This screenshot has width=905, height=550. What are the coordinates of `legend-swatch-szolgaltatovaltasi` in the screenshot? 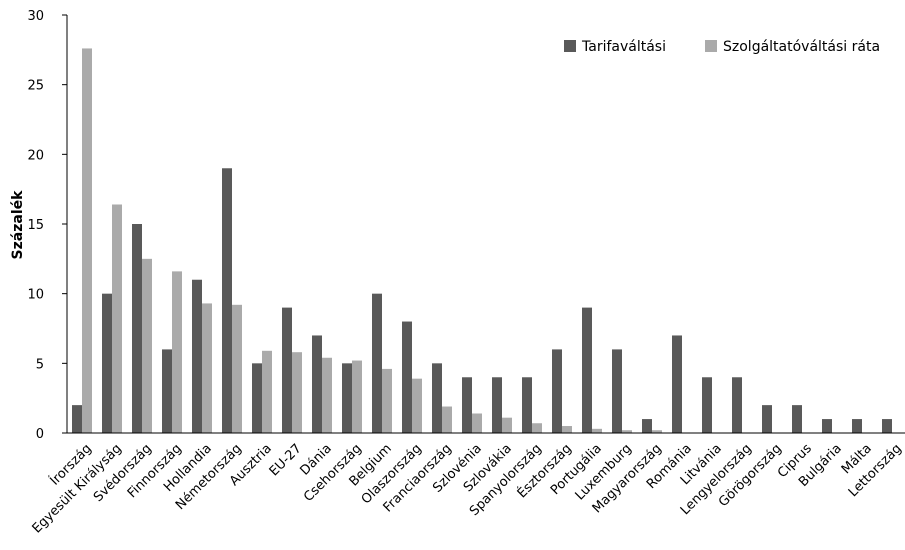 It's located at (711, 46).